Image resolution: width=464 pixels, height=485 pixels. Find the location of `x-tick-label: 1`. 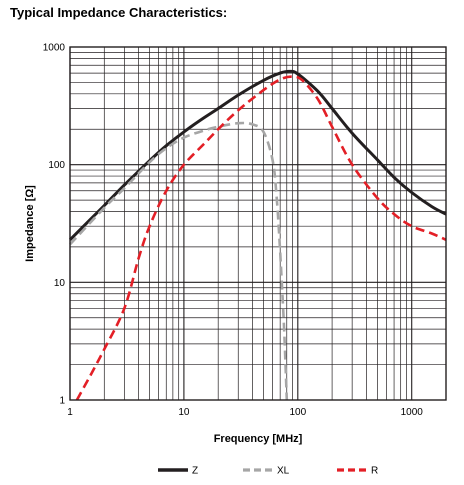

x-tick-label: 1 is located at coordinates (70, 412).